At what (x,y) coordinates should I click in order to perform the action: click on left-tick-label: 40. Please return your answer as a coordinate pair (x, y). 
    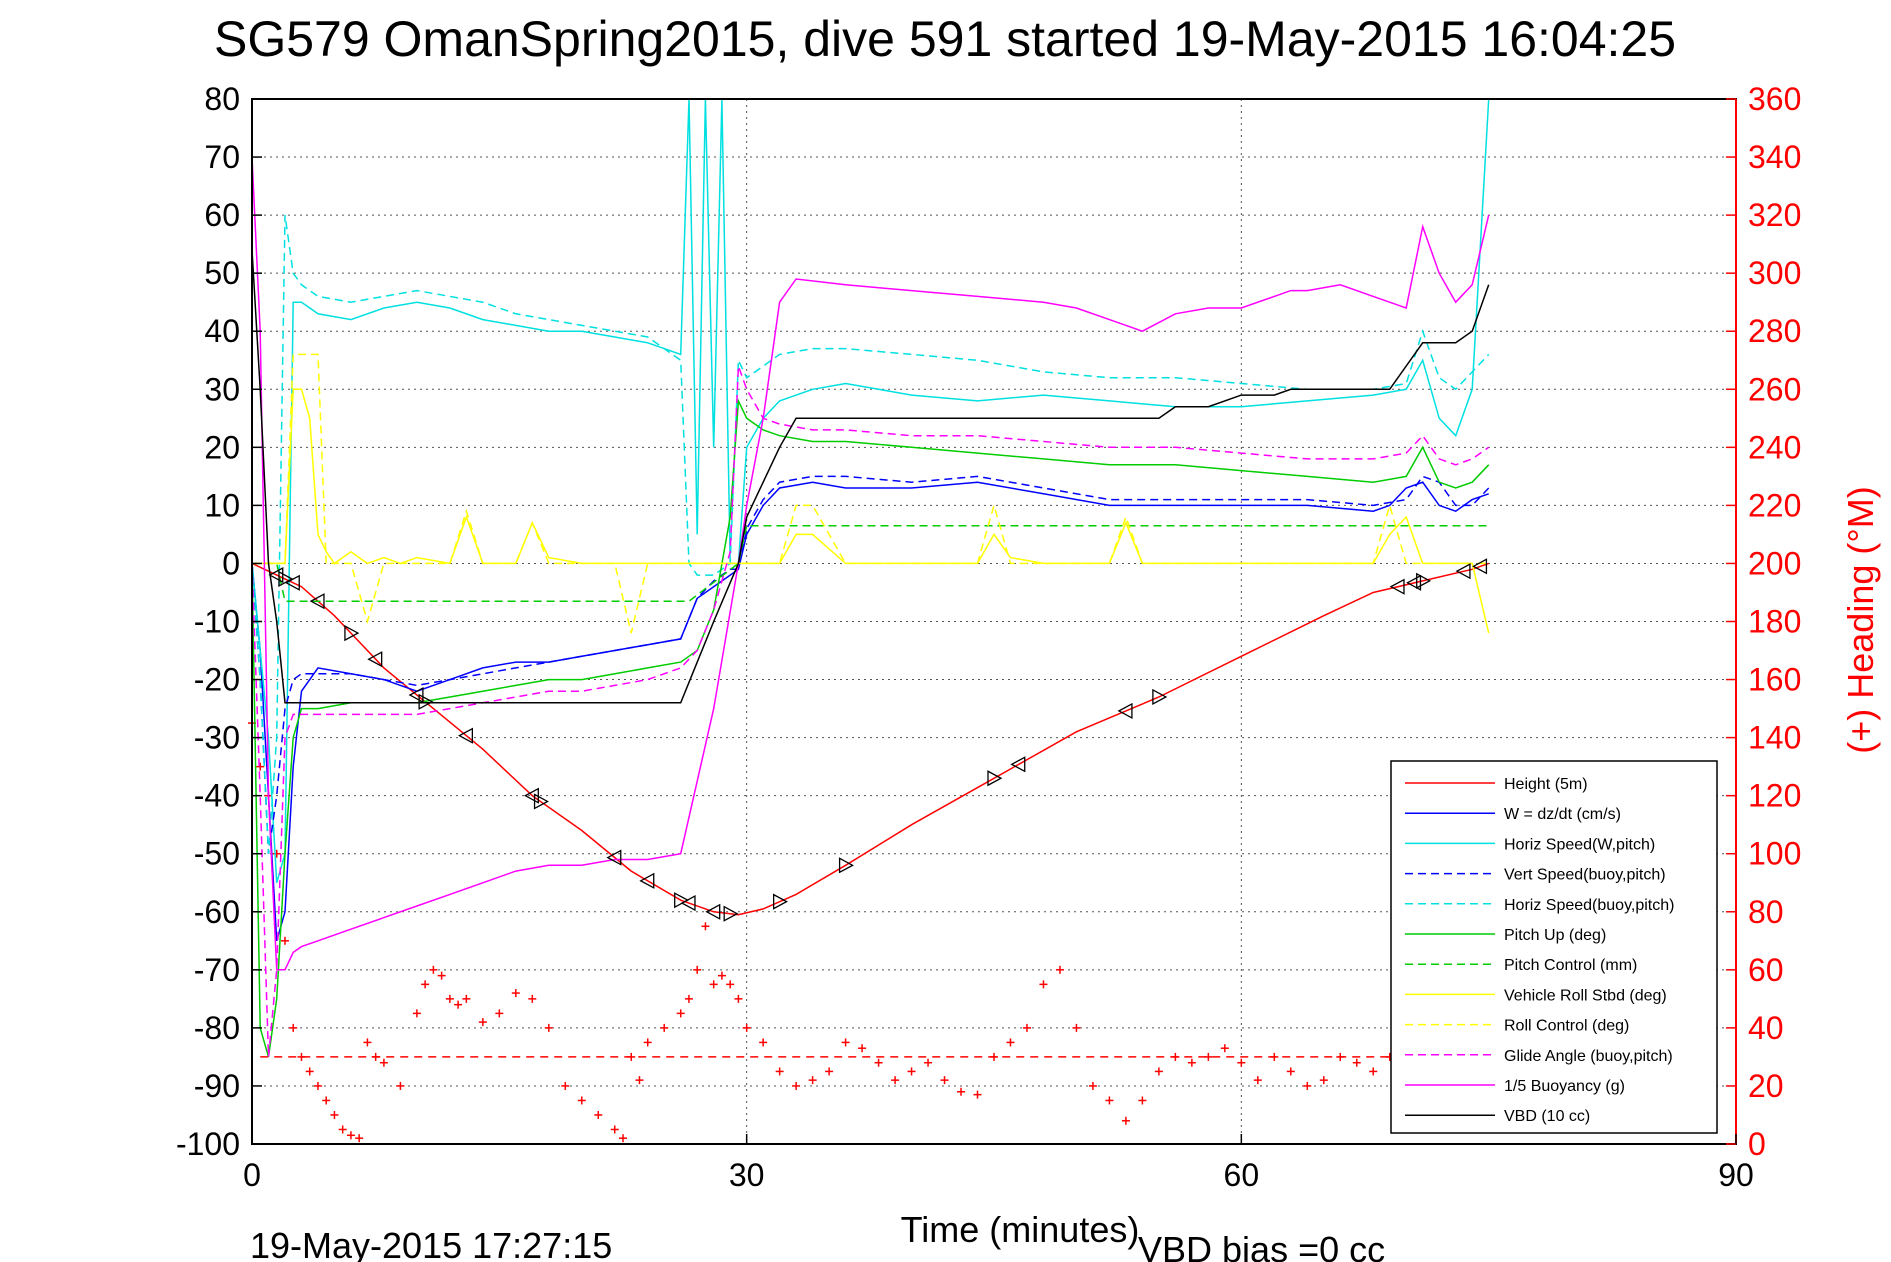
    Looking at the image, I should click on (222, 331).